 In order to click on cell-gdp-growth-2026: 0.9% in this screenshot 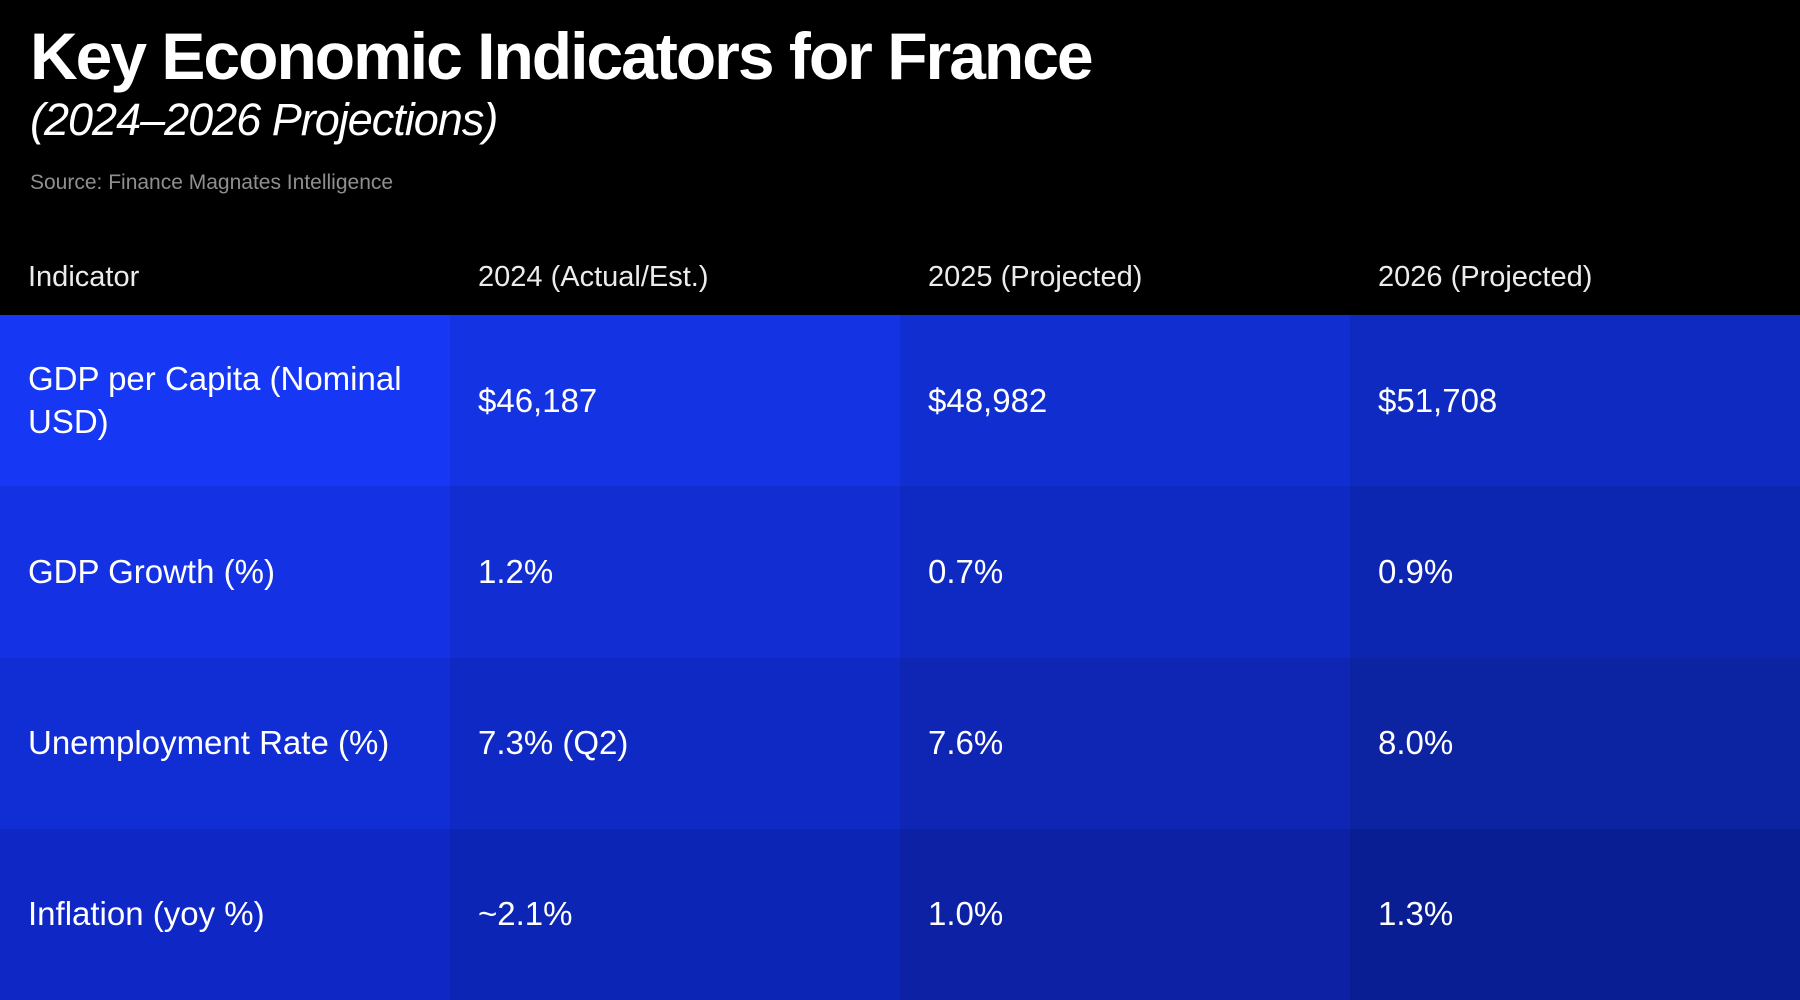, I will do `click(1575, 572)`.